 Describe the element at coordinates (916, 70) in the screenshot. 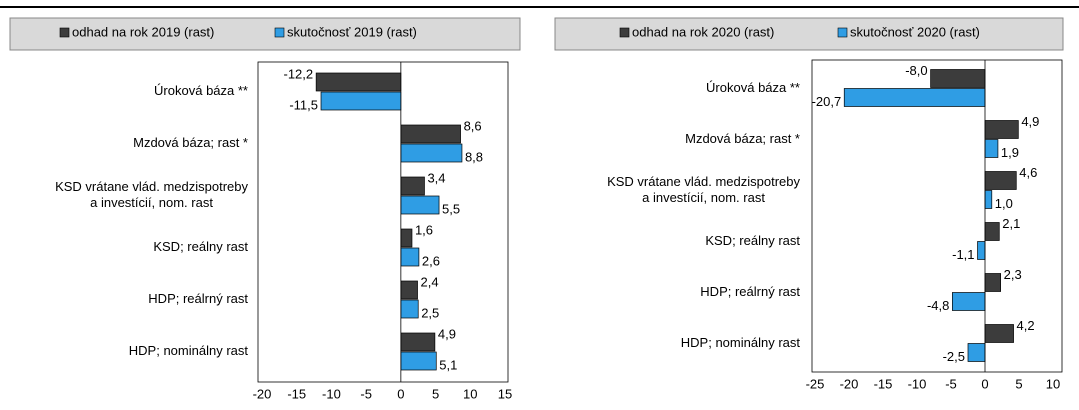

I see `value-label: -8,0` at that location.